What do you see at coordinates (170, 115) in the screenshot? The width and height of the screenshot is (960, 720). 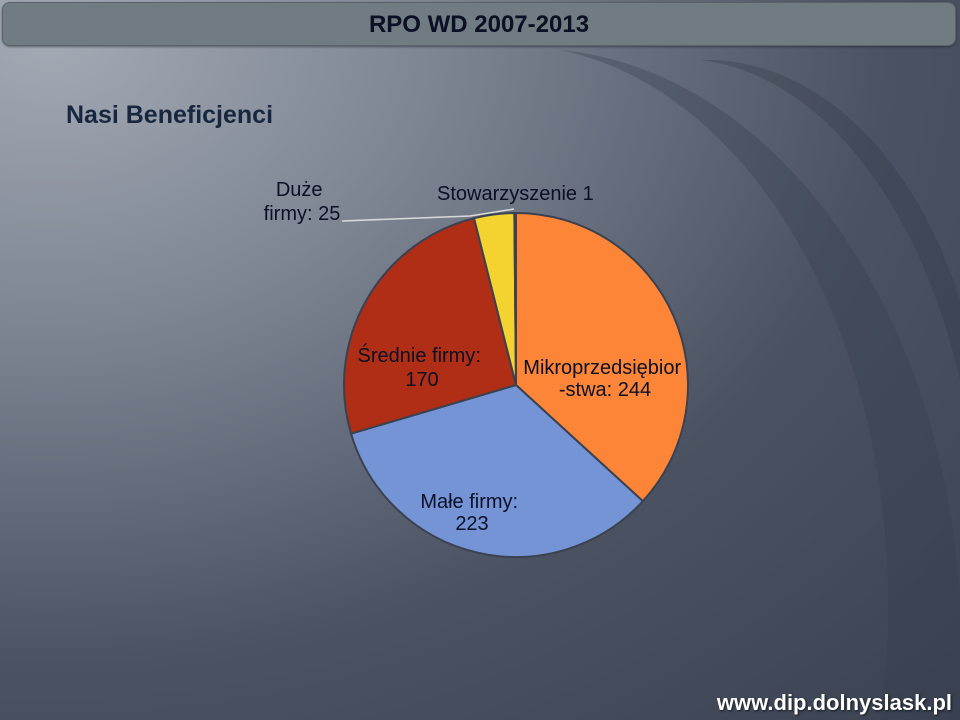 I see `page-subtitle: Nasi Beneficjenci` at bounding box center [170, 115].